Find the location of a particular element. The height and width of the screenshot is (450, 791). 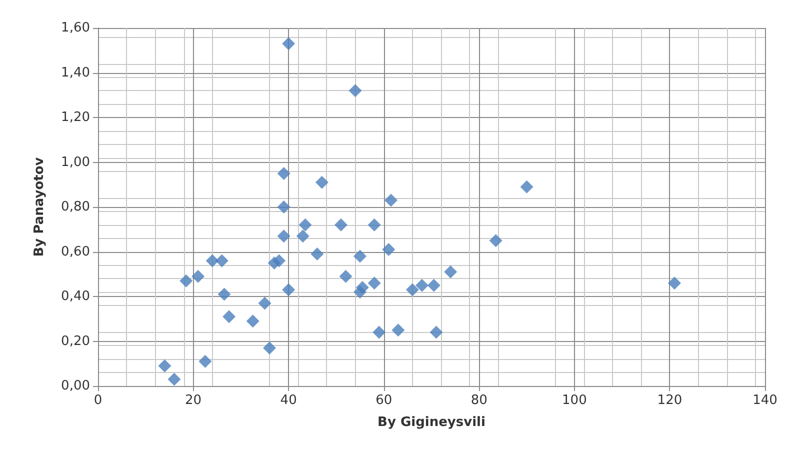

y-tick-label: 0,00 is located at coordinates (75, 386).